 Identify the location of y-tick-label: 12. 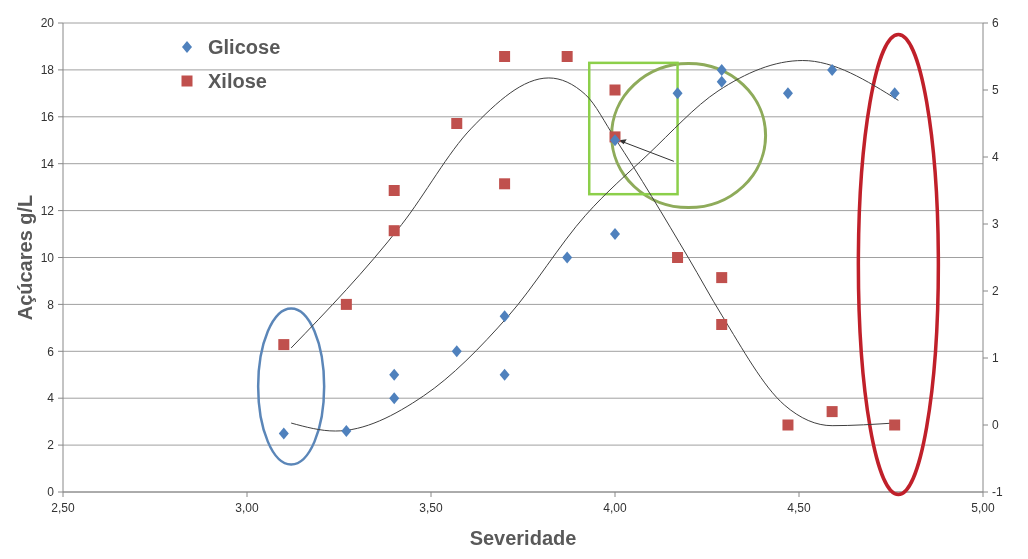
(47, 210).